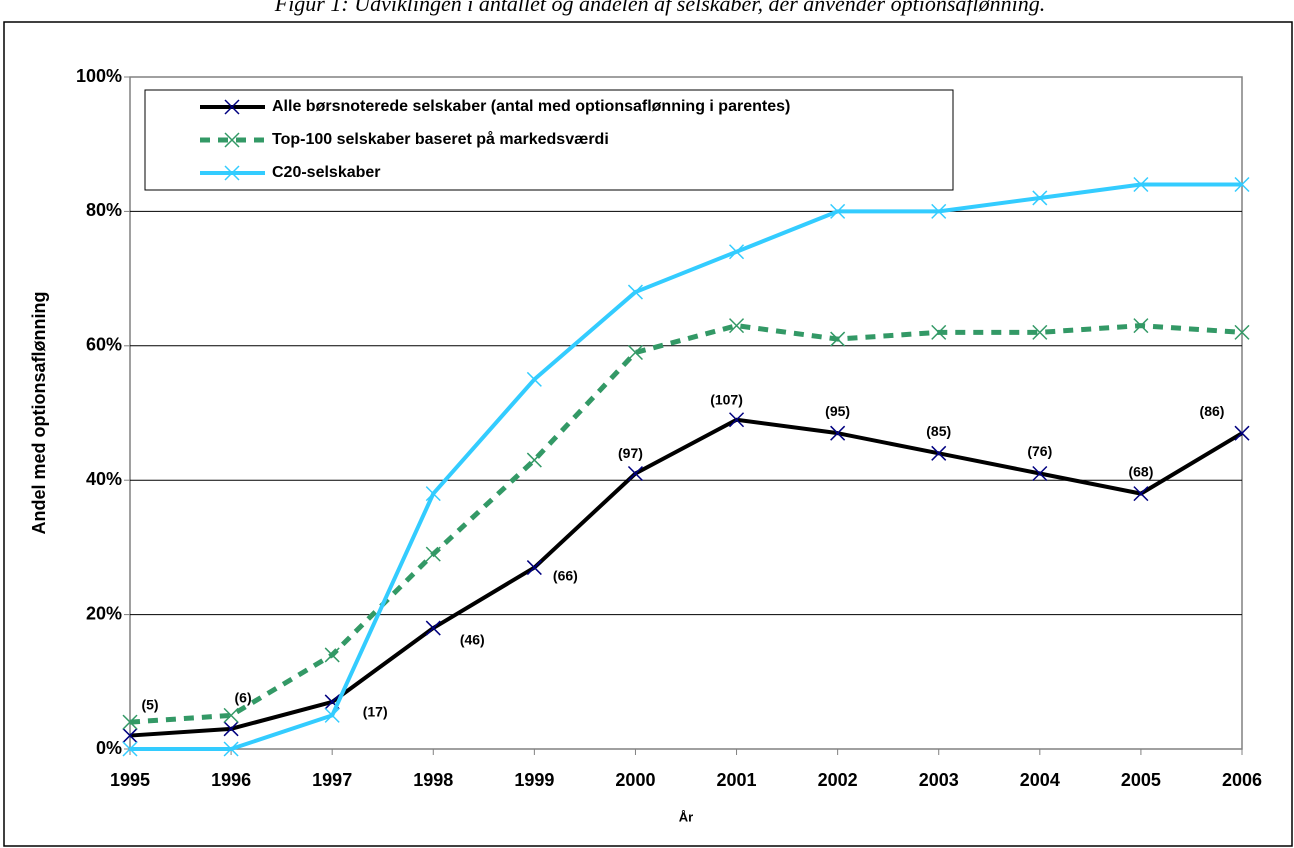 Image resolution: width=1294 pixels, height=848 pixels. I want to click on y-tick-label: 40%, so click(104, 479).